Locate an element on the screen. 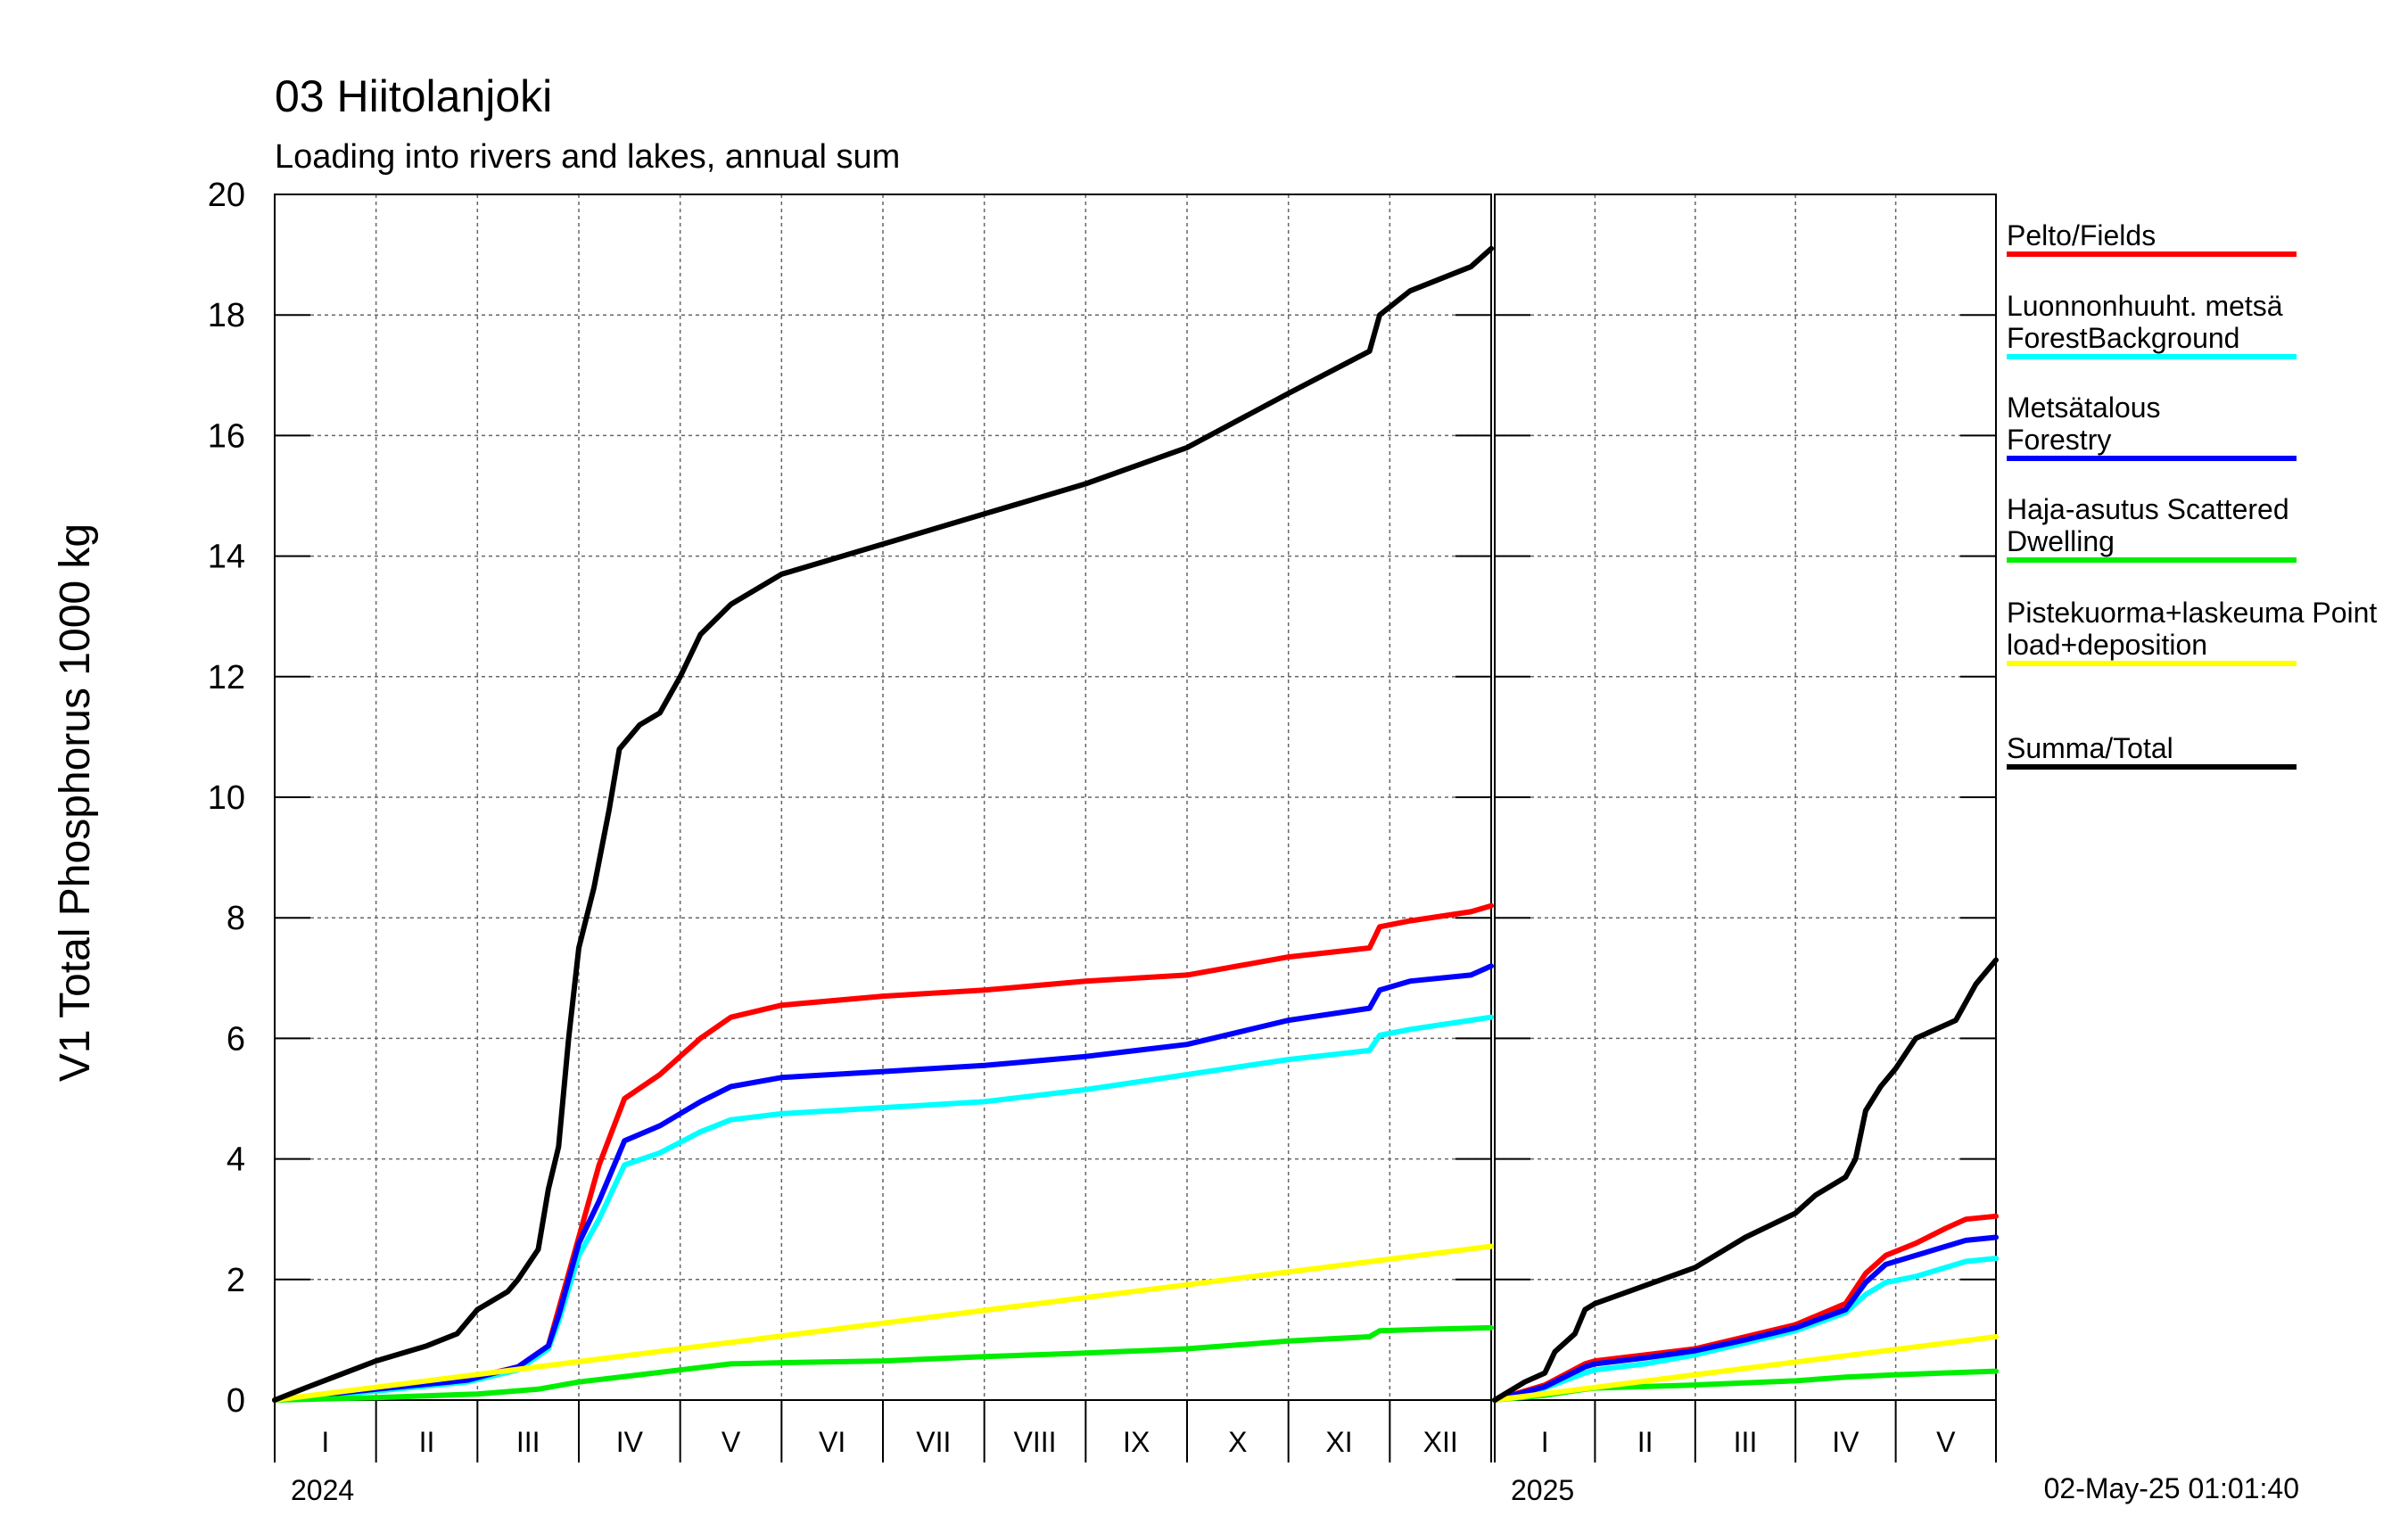 The image size is (2408, 1516). y-tick-label: 20 is located at coordinates (226, 195).